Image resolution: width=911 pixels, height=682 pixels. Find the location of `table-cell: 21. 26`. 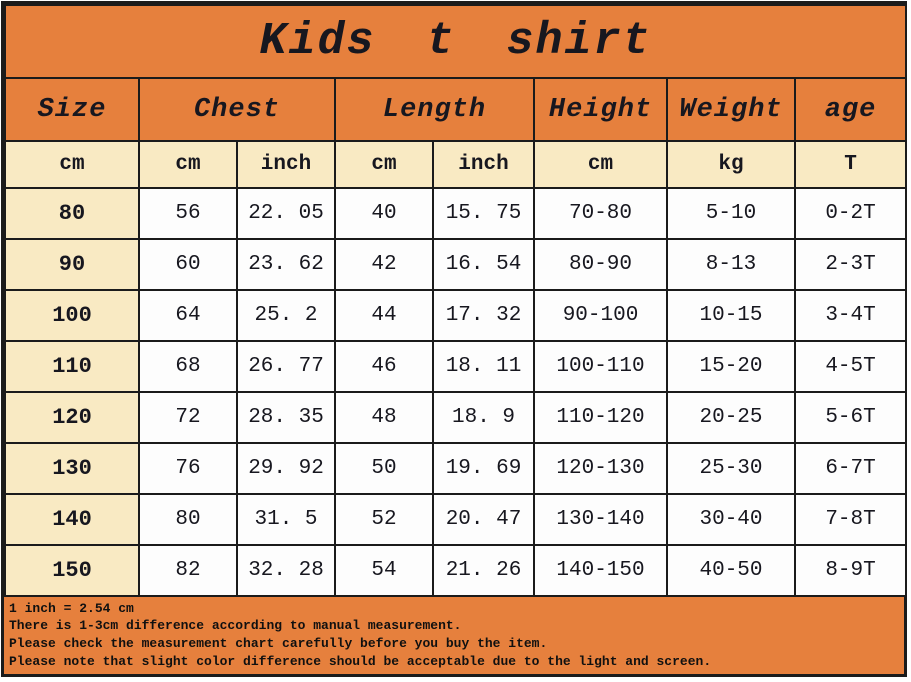

table-cell: 21. 26 is located at coordinates (483, 570).